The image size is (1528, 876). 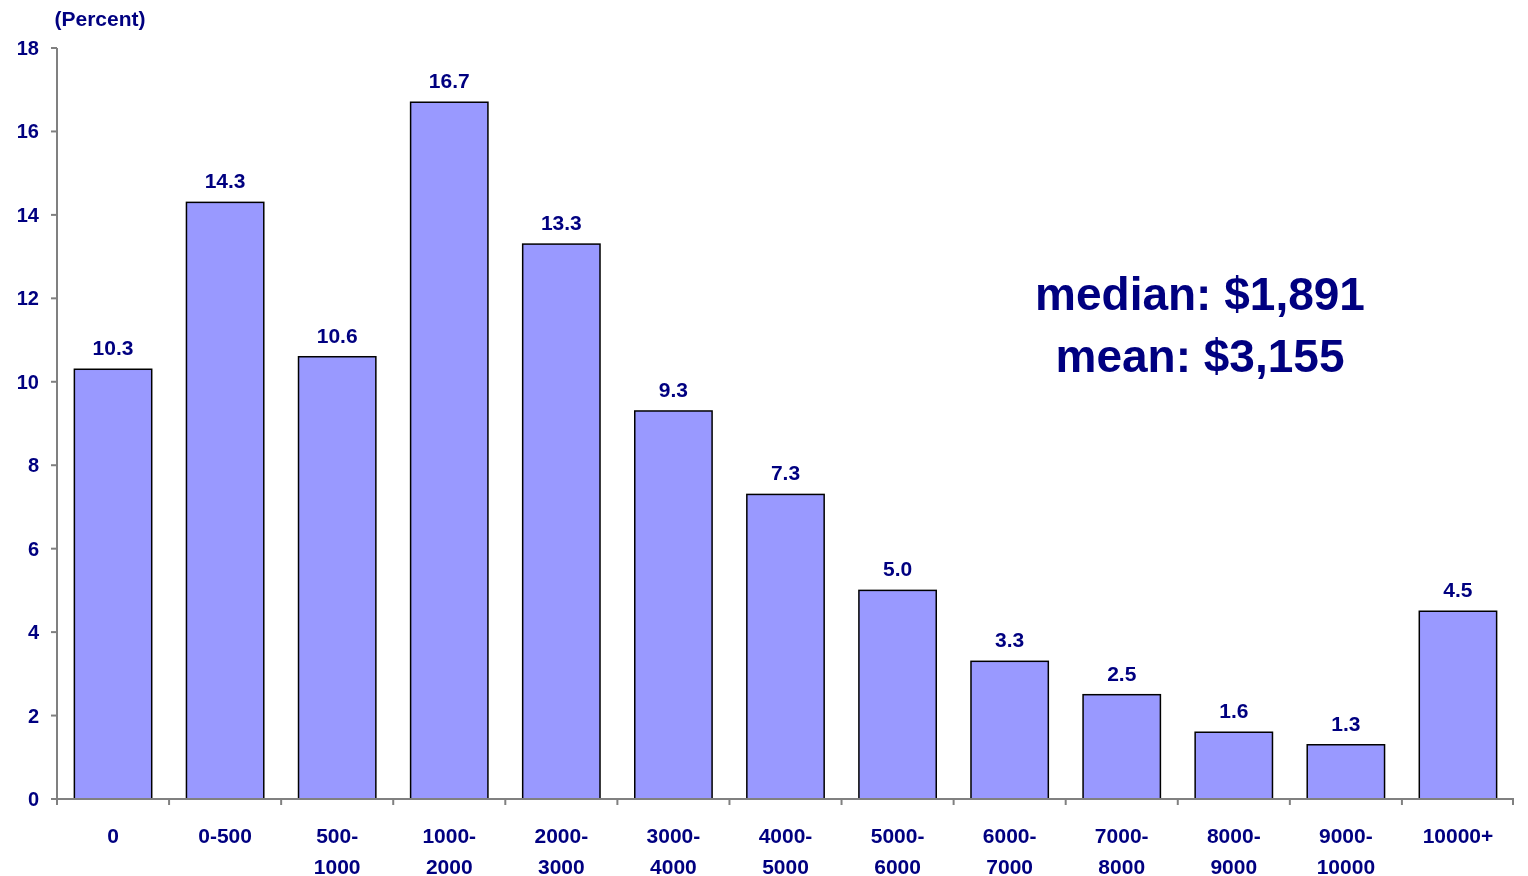 What do you see at coordinates (1233, 850) in the screenshot?
I see `x-tick-label: 8000-9000` at bounding box center [1233, 850].